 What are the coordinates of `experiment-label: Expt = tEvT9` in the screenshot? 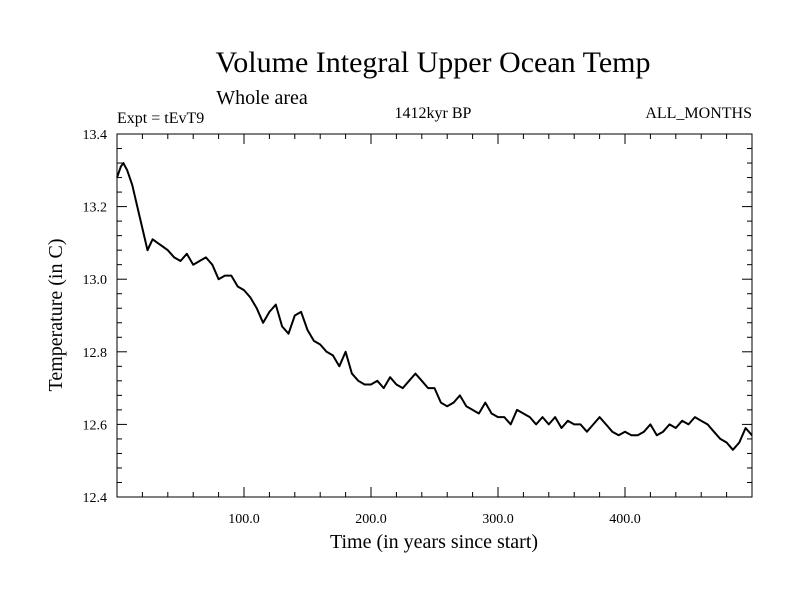 It's located at (160, 118).